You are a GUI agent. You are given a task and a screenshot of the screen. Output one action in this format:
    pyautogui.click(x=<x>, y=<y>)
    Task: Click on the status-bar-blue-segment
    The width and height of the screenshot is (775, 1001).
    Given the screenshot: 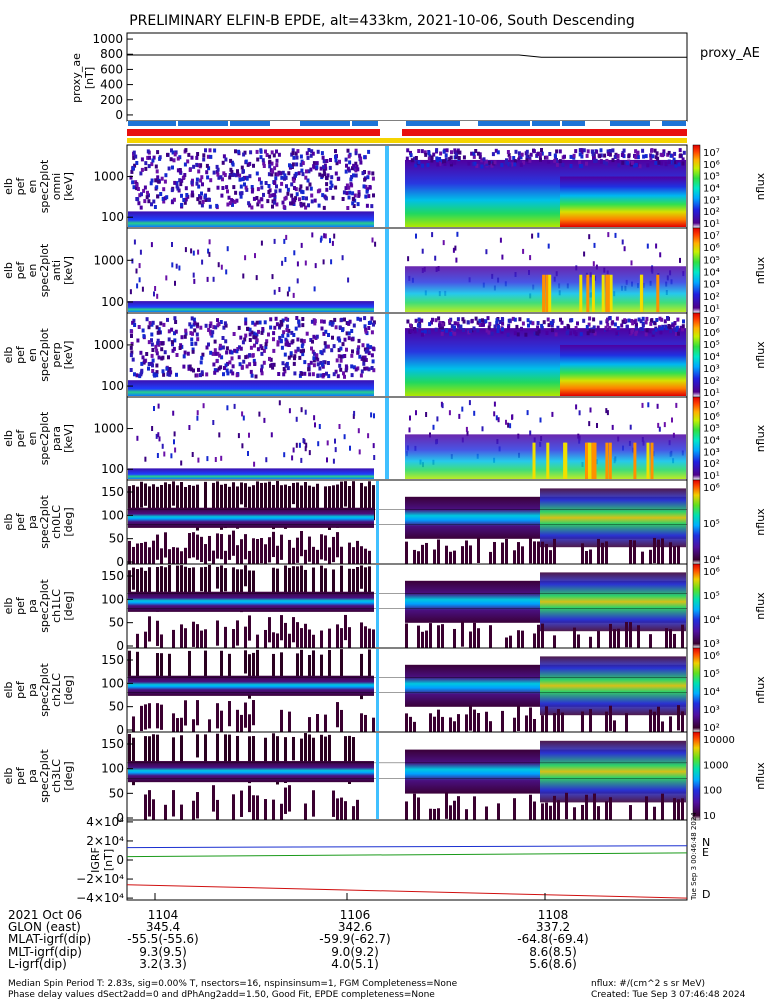 What is the action you would take?
    pyautogui.click(x=325, y=123)
    